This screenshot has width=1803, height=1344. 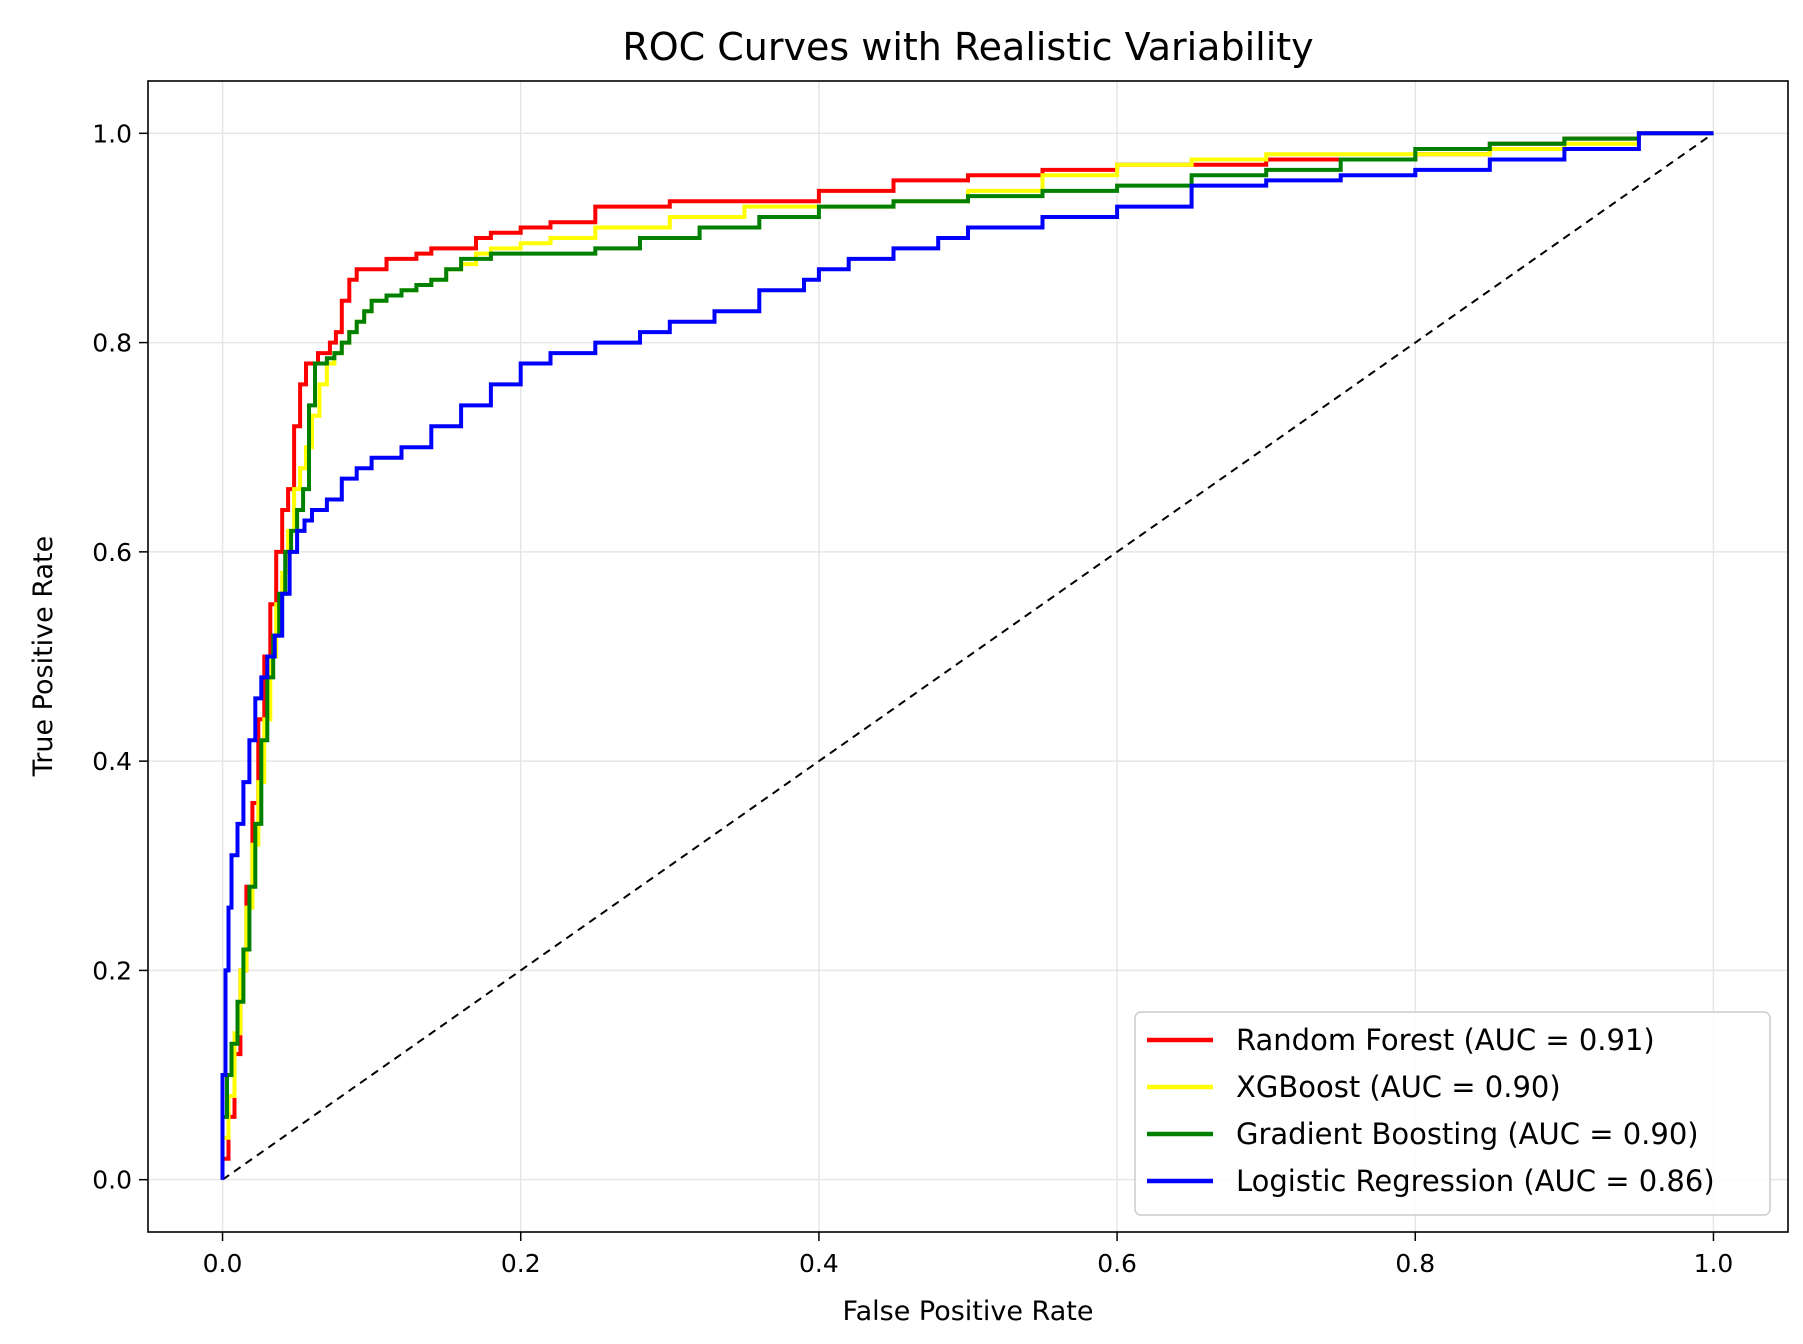 What do you see at coordinates (1398, 1087) in the screenshot?
I see `legend-label-xgboost: XGBoost (AUC = 0.90)` at bounding box center [1398, 1087].